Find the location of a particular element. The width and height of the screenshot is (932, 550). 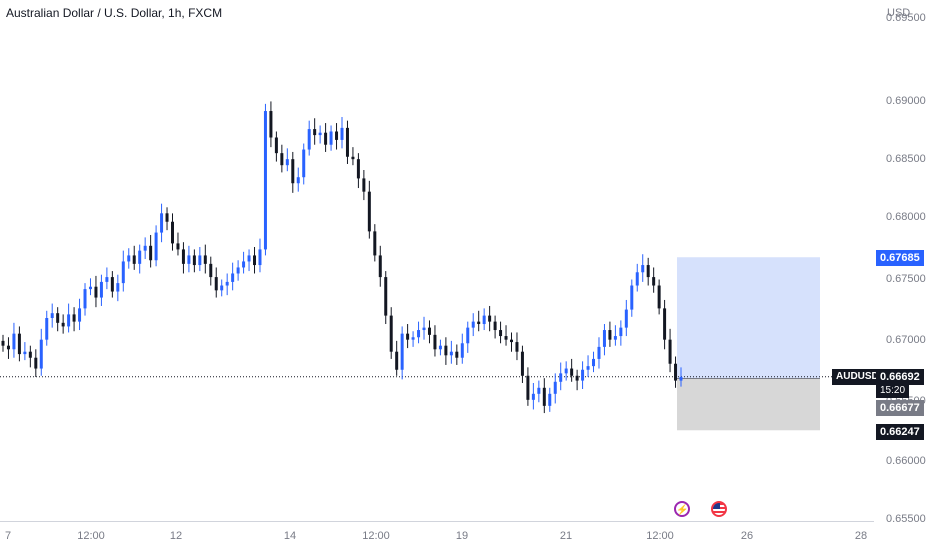

us-flag-icon is located at coordinates (719, 509).